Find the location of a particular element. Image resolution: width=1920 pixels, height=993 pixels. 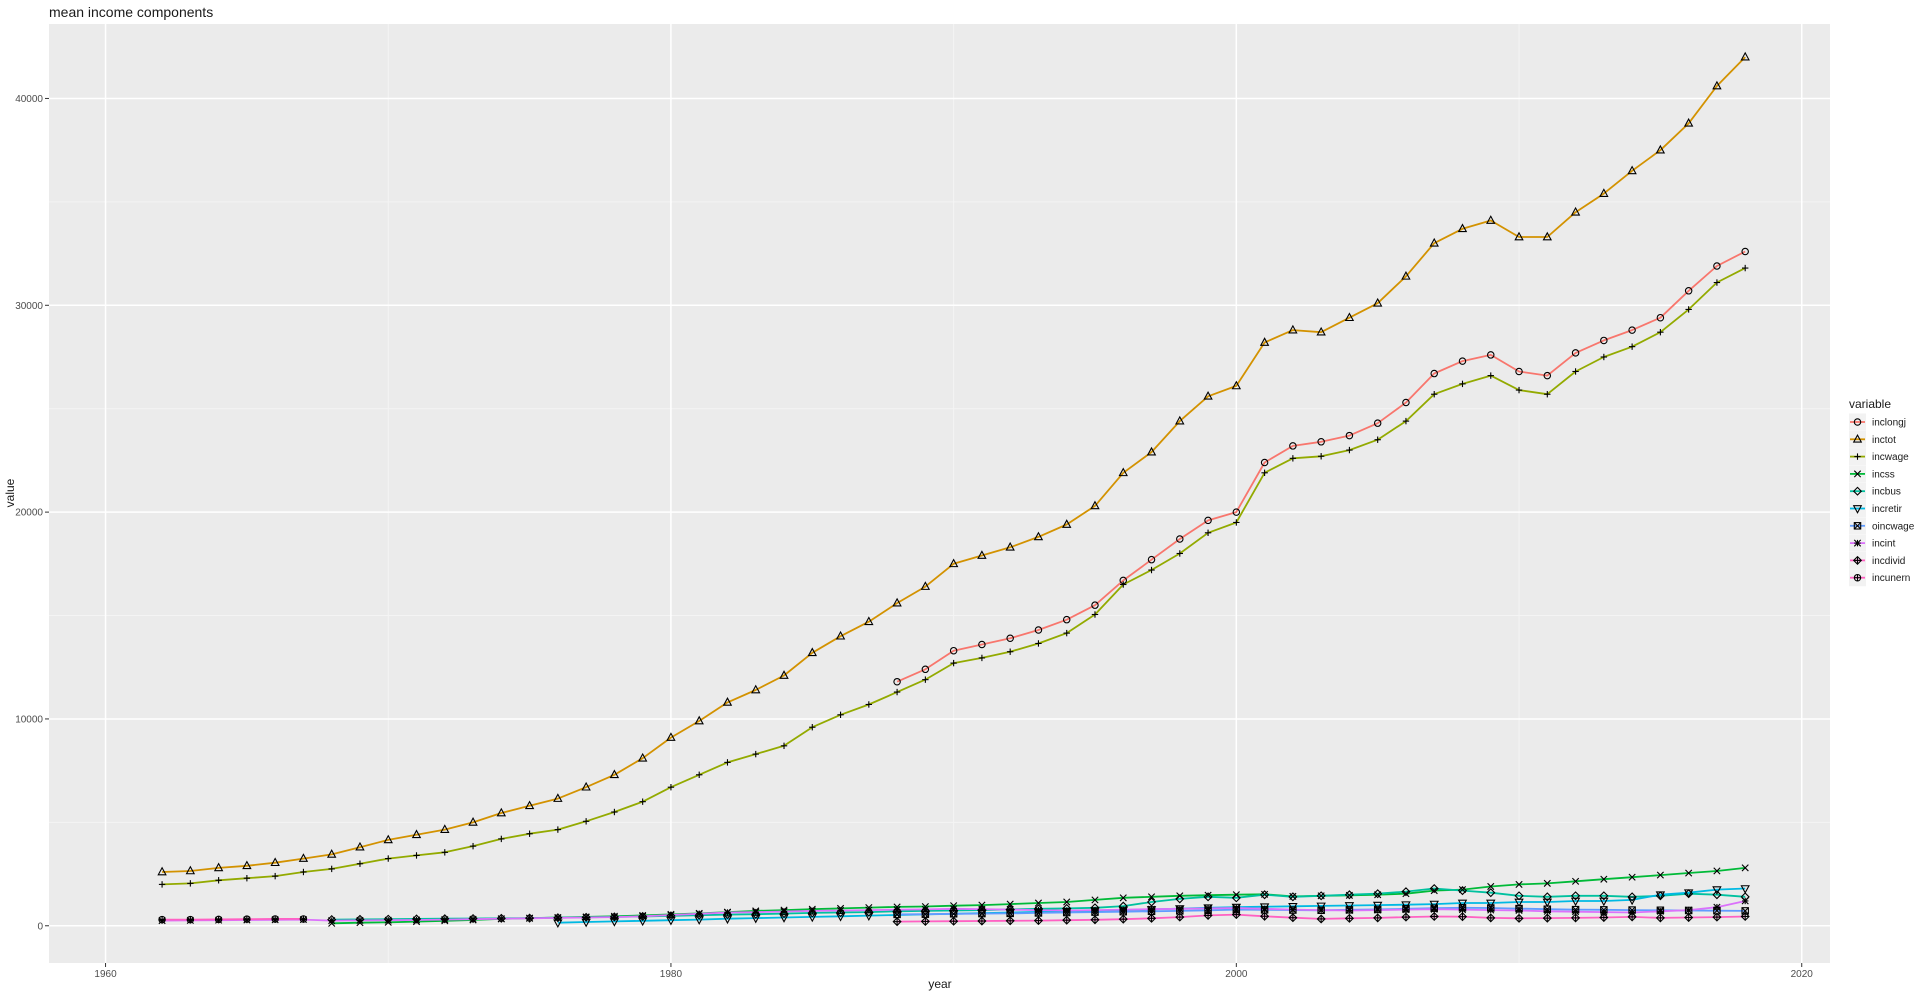

series-points-incdivid is located at coordinates (1321, 918).